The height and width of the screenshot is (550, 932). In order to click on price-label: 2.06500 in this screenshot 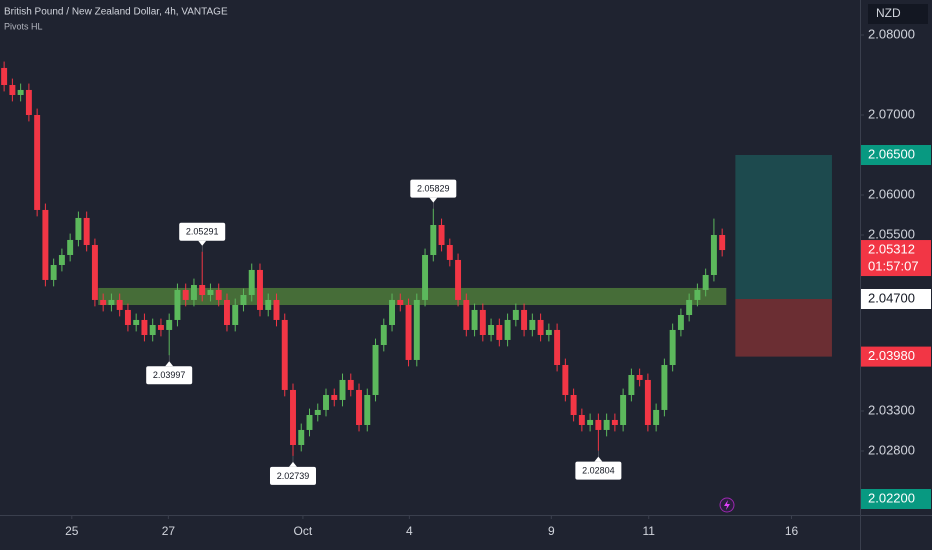, I will do `click(891, 153)`.